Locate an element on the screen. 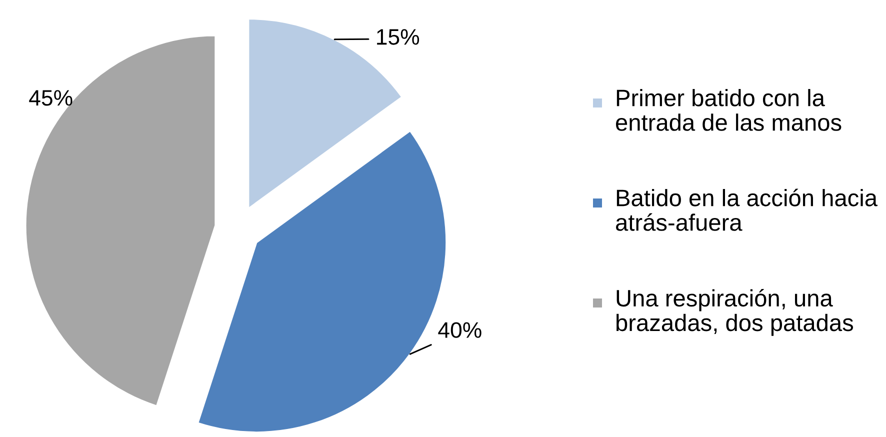  data-label: 15% is located at coordinates (398, 37).